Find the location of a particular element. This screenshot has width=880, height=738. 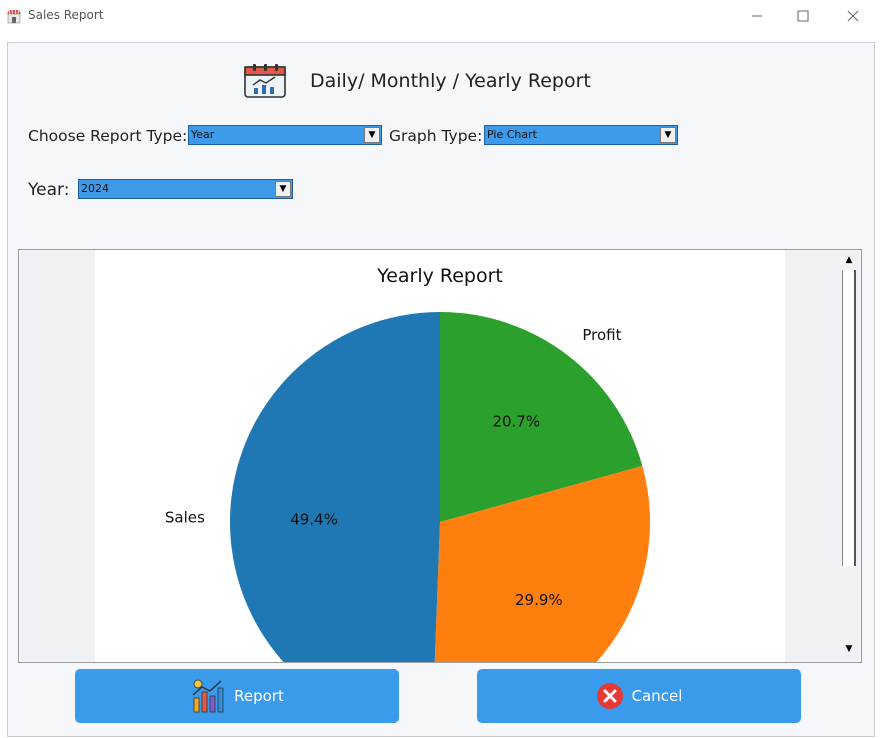

pie-category-label: Profit is located at coordinates (601, 335).